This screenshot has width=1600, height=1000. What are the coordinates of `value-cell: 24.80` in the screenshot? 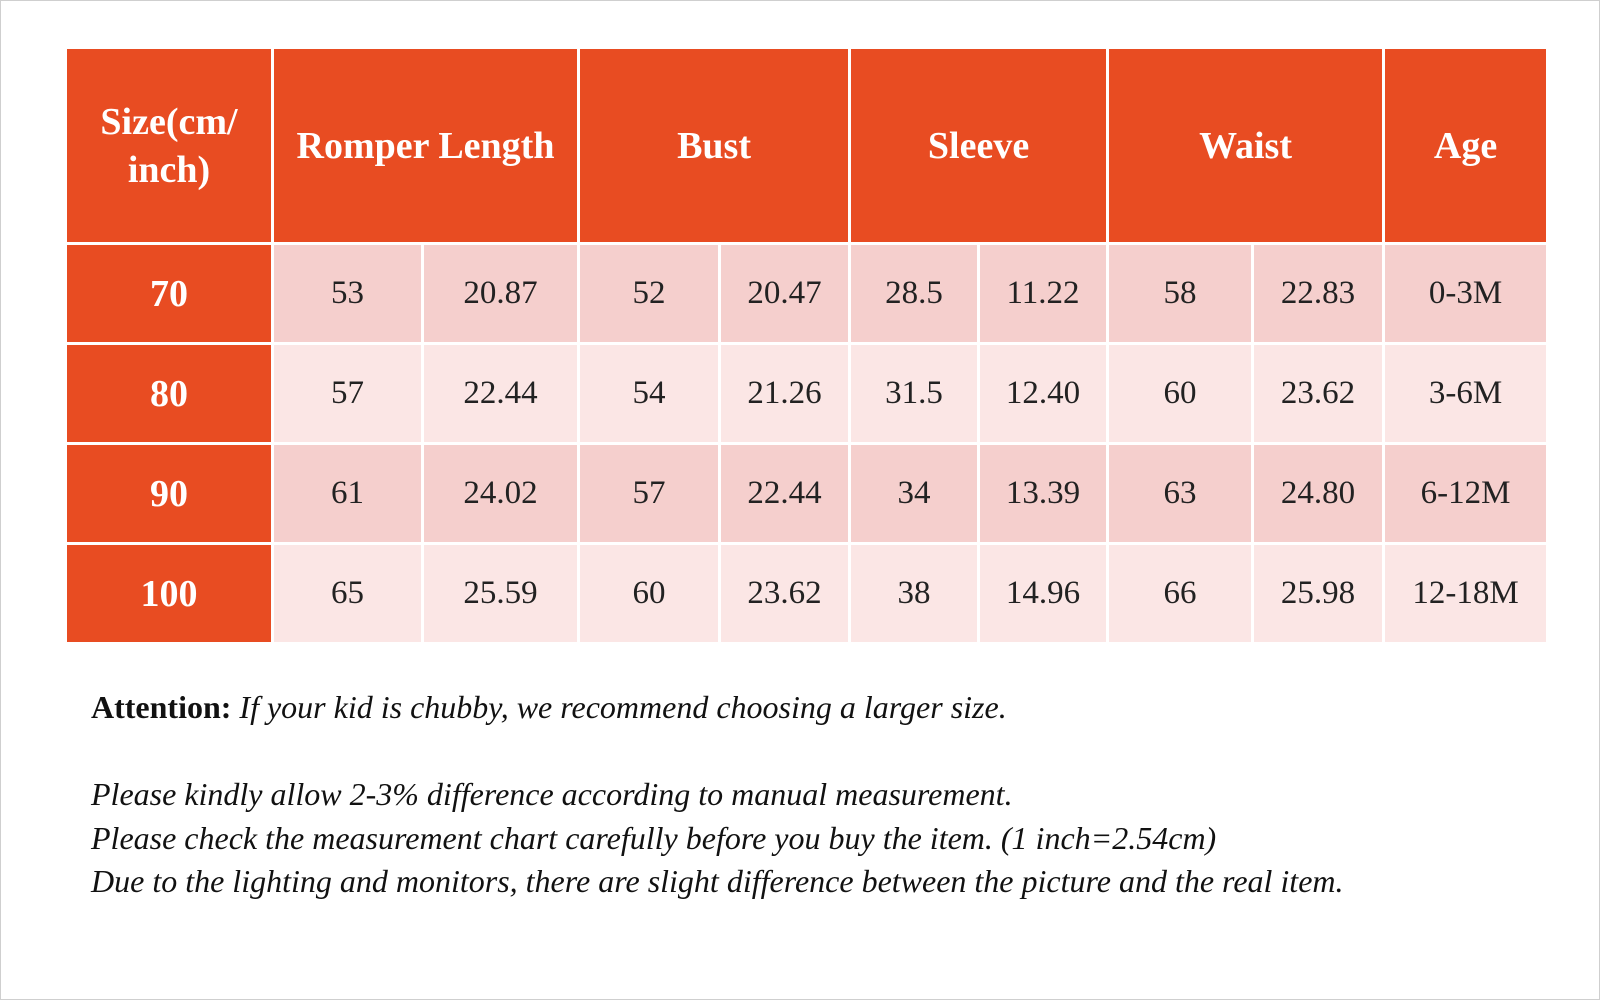 It's located at (1318, 493).